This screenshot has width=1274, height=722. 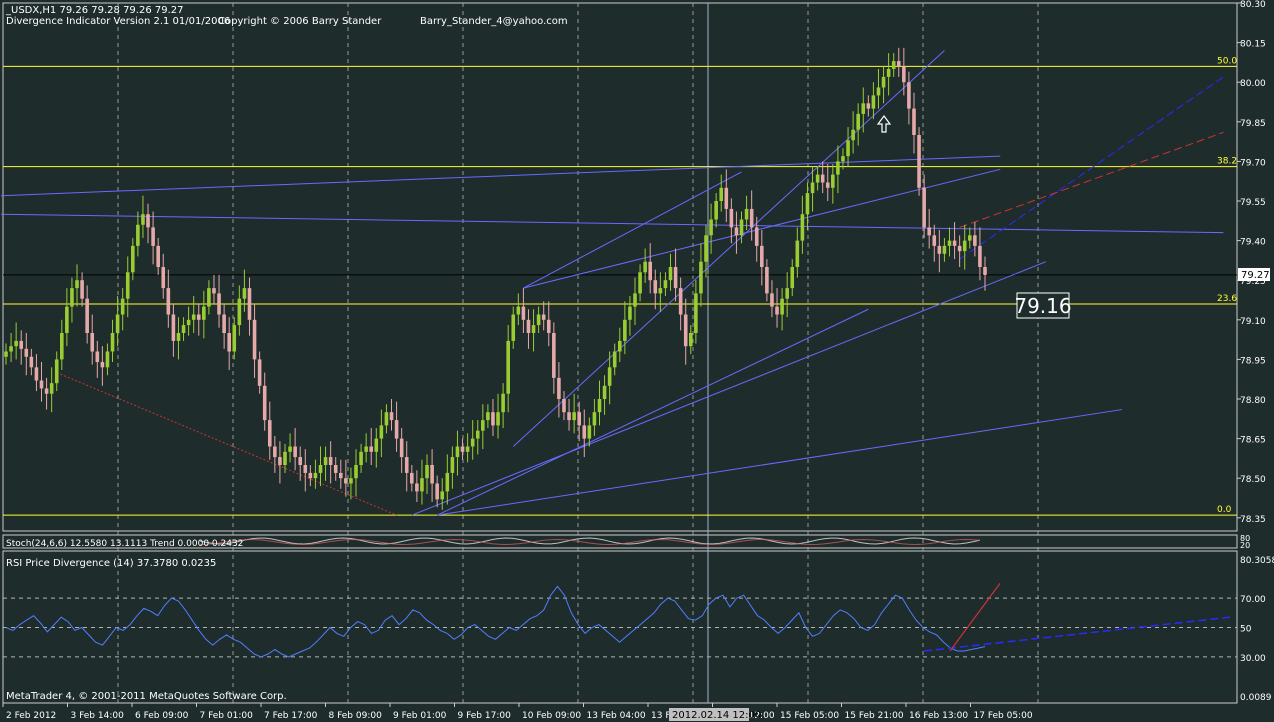 I want to click on rsi-tick-label: 30.00, so click(x=1253, y=659).